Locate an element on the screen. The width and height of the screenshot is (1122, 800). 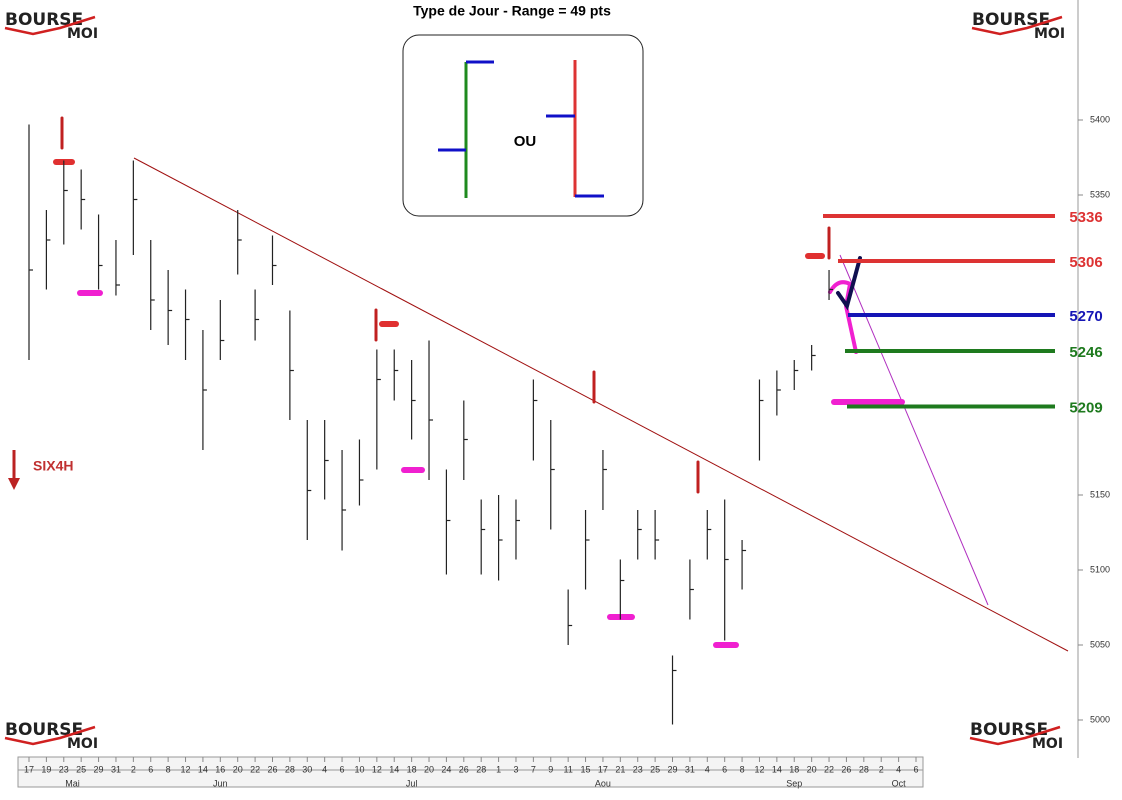
x-tick-label: 3 is located at coordinates (515, 769).